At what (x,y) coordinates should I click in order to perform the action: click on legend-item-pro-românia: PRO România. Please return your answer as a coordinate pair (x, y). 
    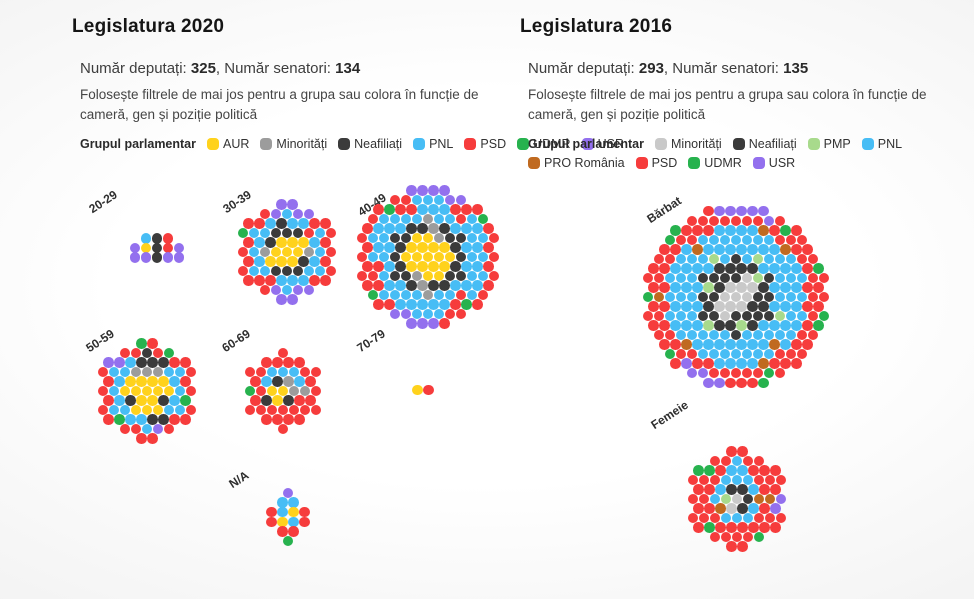
    Looking at the image, I should click on (576, 163).